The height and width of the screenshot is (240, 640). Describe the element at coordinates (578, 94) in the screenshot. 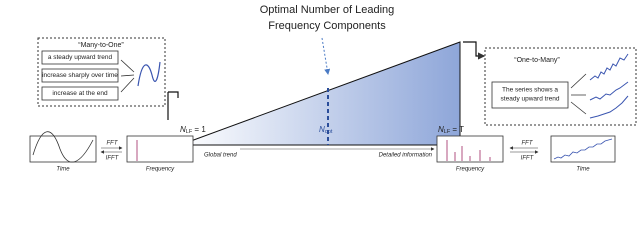

I see `diverge-arrows` at that location.